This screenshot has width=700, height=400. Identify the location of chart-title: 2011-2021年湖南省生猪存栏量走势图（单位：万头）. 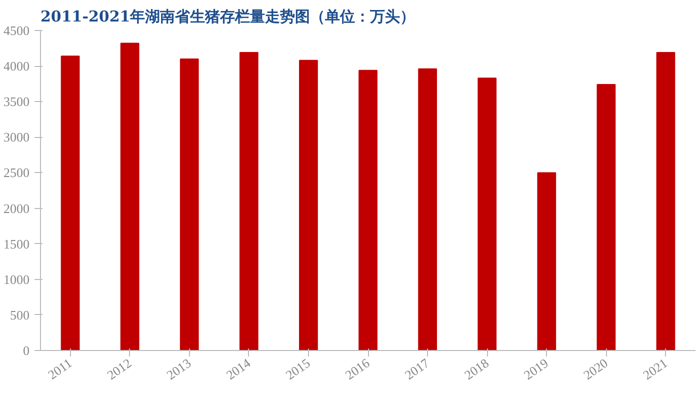
(228, 17).